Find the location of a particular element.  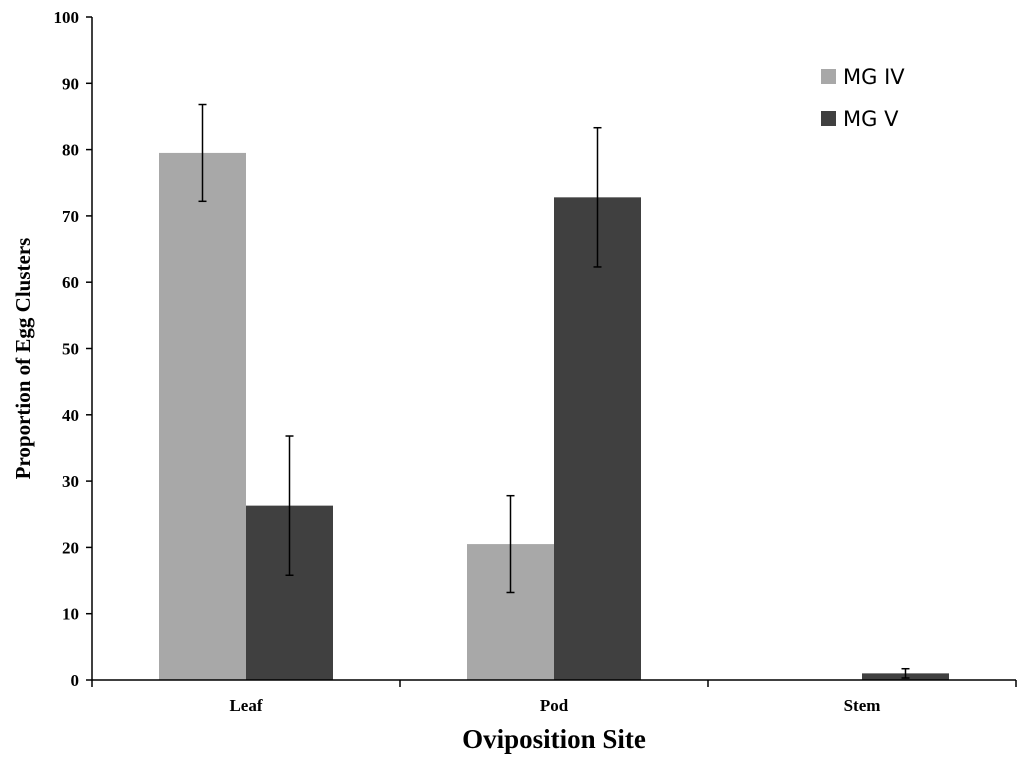

error-bar-mg-iv-pod is located at coordinates (510, 544).